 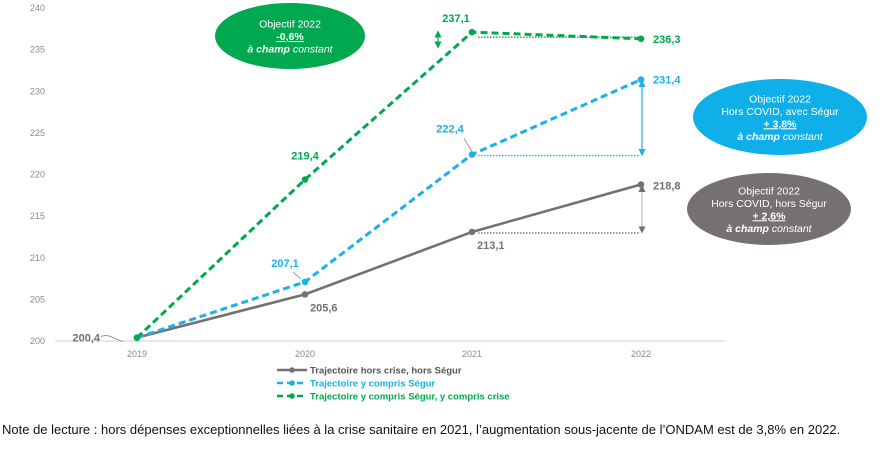 What do you see at coordinates (37, 91) in the screenshot?
I see `y-tick-label: 230` at bounding box center [37, 91].